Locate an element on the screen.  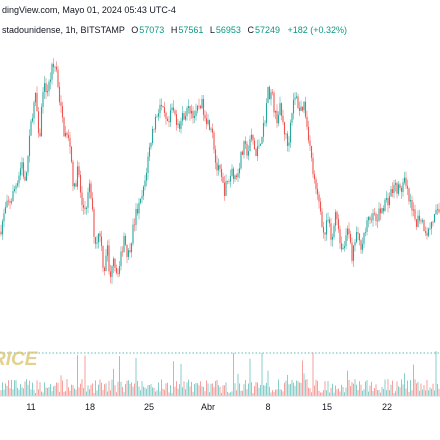
close-value: 57249 is located at coordinates (267, 30).